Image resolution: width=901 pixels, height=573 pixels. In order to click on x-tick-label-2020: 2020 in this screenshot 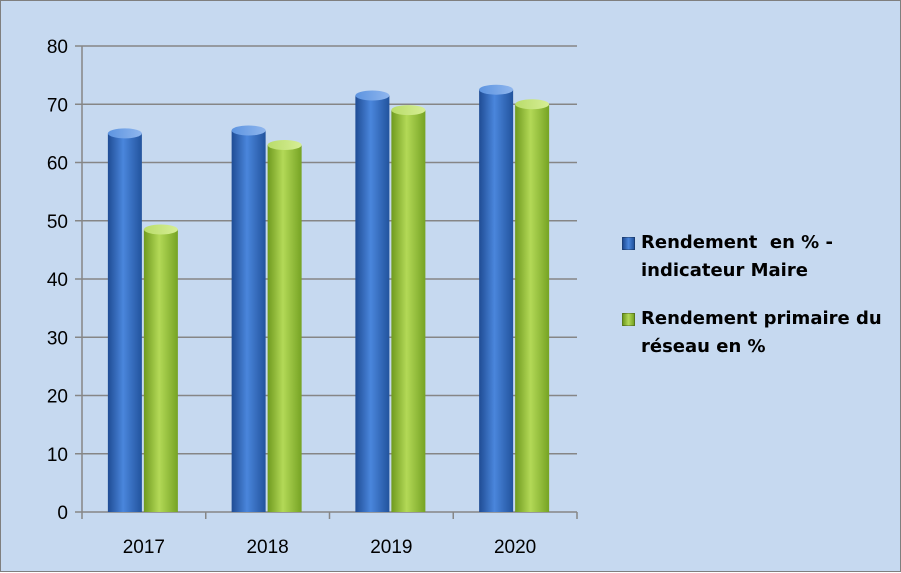, I will do `click(515, 547)`.